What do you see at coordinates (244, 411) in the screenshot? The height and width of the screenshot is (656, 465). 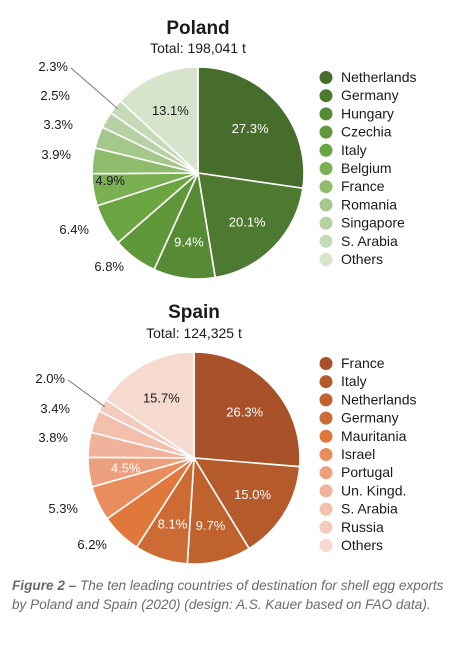 I see `data-label: 26.3%` at bounding box center [244, 411].